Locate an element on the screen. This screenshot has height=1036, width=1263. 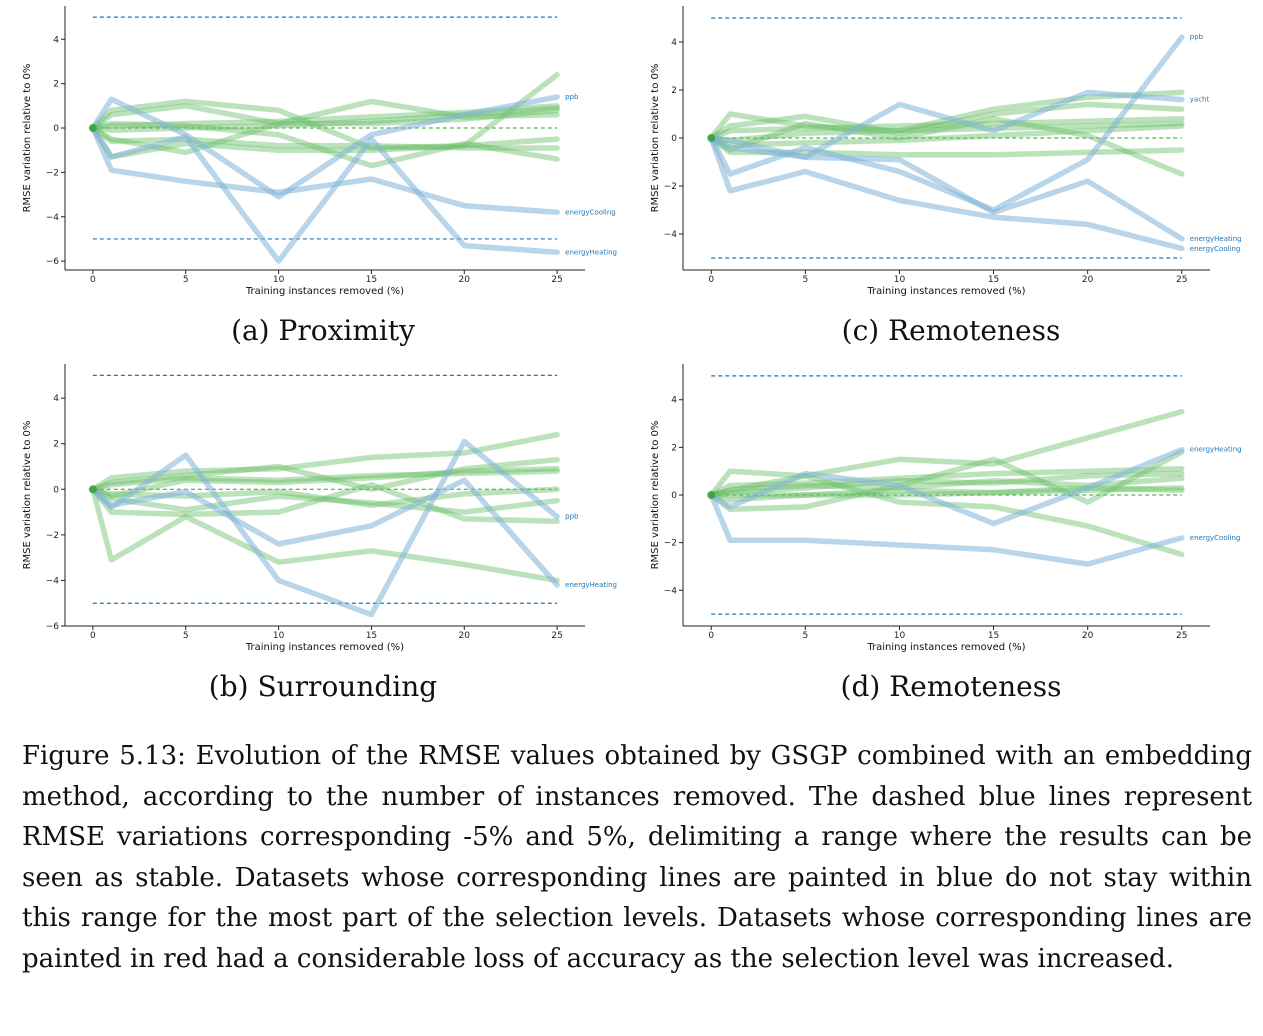
series-line-ppb is located at coordinates (946, 123).